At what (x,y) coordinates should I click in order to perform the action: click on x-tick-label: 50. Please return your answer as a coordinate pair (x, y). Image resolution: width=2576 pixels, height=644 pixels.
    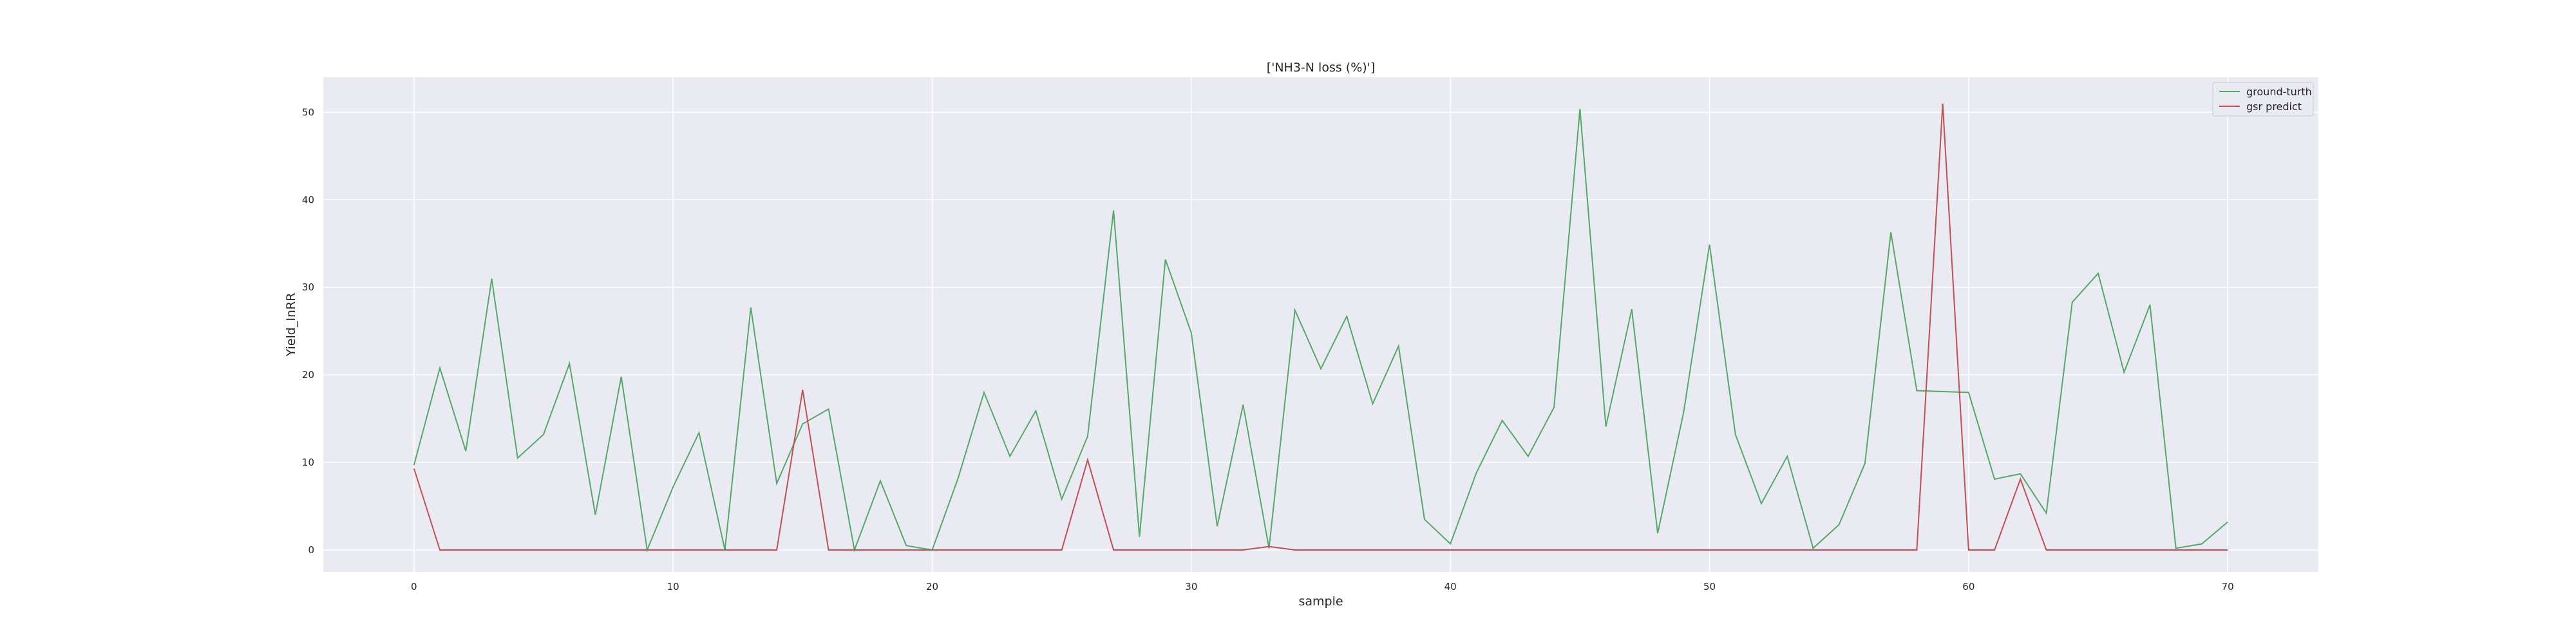
    Looking at the image, I should click on (1709, 587).